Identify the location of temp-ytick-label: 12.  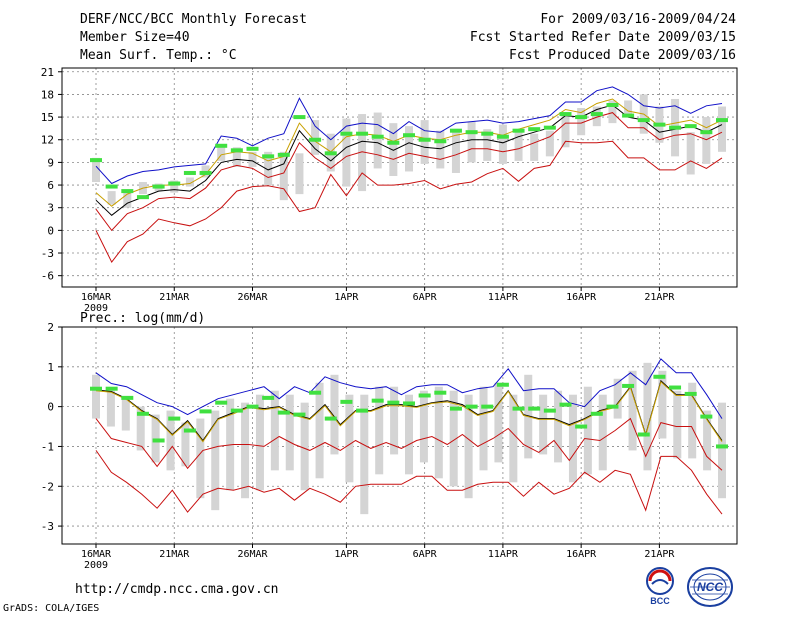
(47, 140).